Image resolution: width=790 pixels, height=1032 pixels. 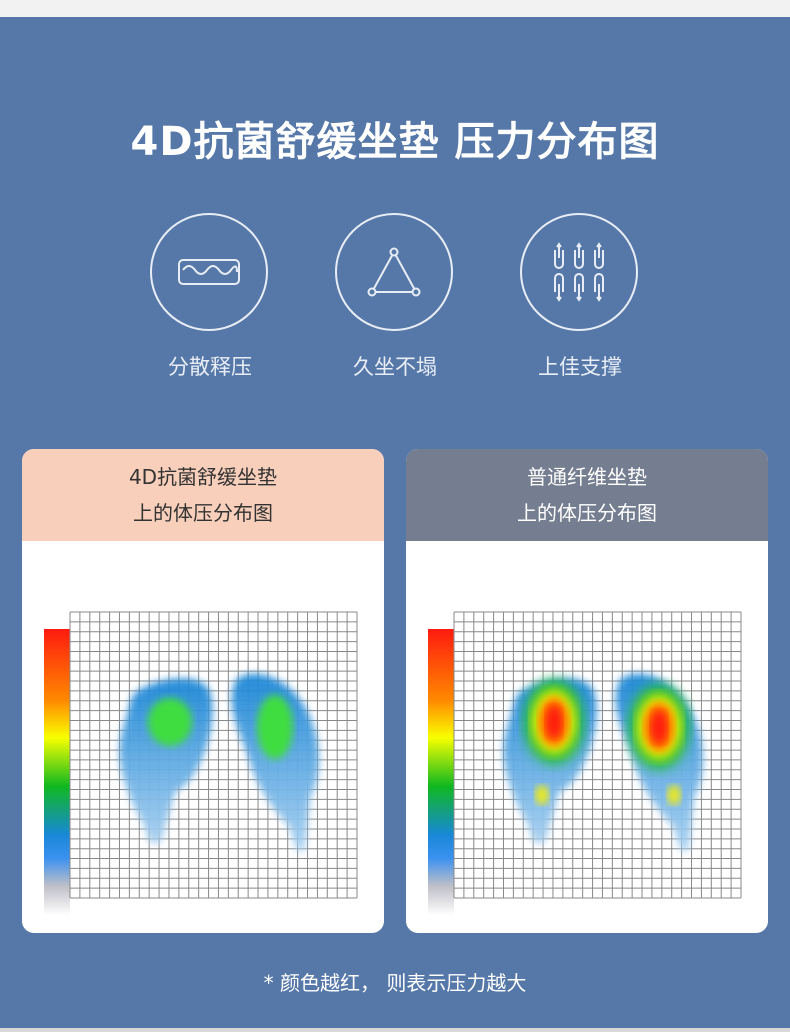 I want to click on page-title: 4D抗菌舒缓坐垫 压力分布图, so click(x=395, y=142).